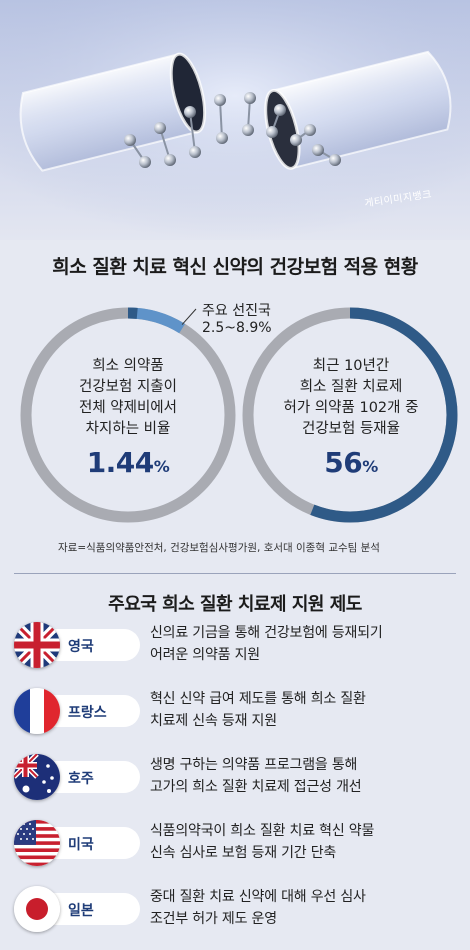 Image resolution: width=470 pixels, height=950 pixels. What do you see at coordinates (343, 462) in the screenshot?
I see `right-ring-number: 56` at bounding box center [343, 462].